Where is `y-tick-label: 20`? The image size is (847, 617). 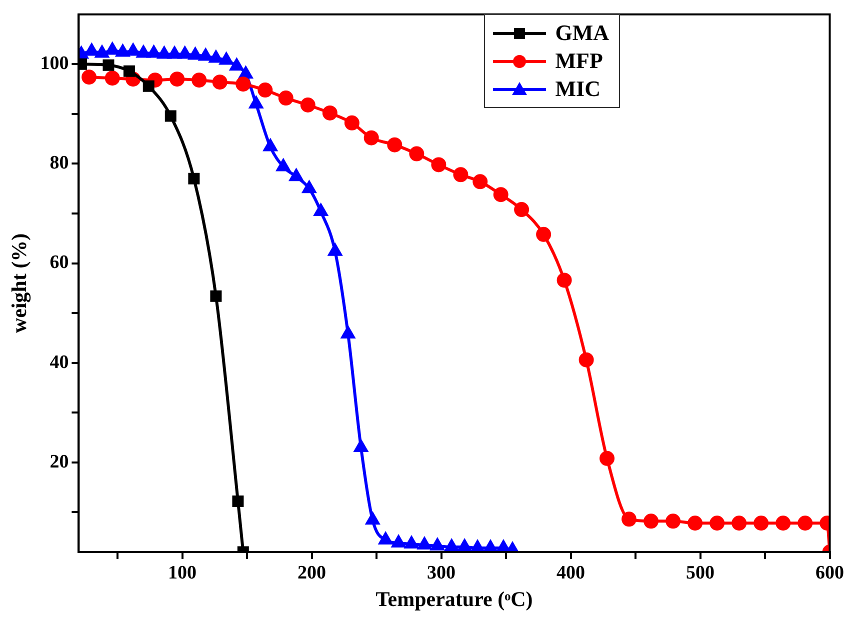 y-tick-label: 20 is located at coordinates (59, 461).